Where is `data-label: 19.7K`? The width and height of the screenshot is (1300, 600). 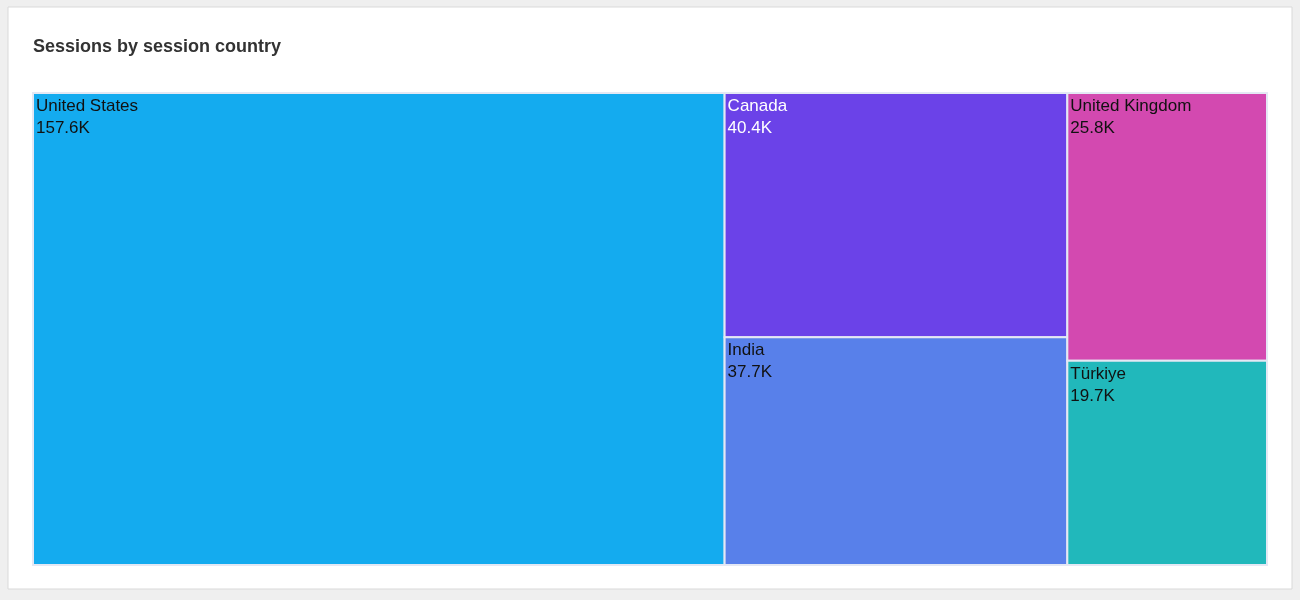 data-label: 19.7K is located at coordinates (1093, 395).